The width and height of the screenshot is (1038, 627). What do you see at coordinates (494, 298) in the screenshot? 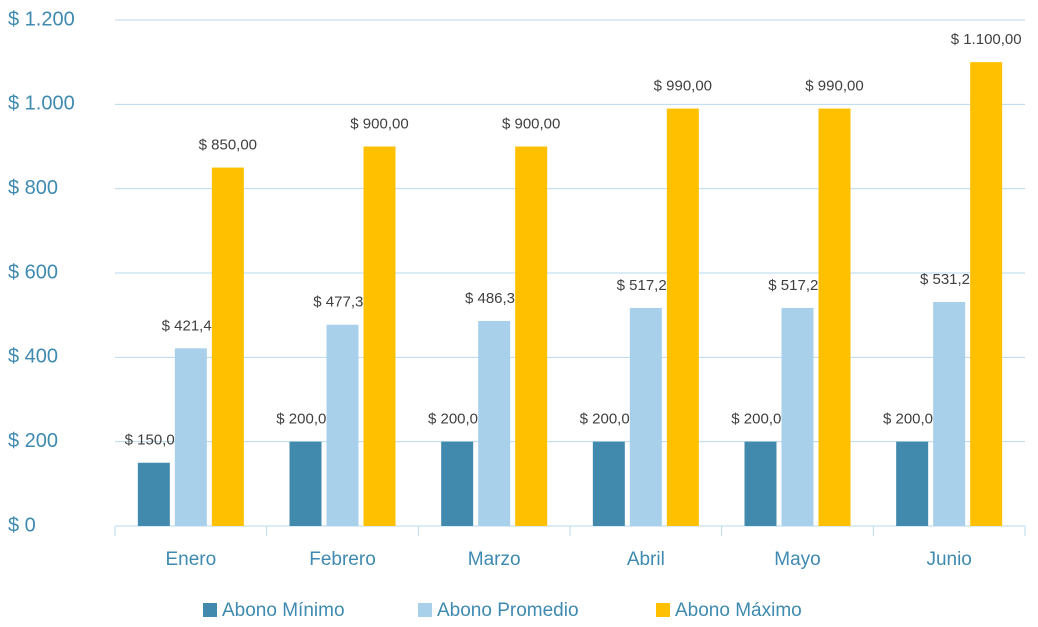
I see `data-label: $ 486,32` at bounding box center [494, 298].